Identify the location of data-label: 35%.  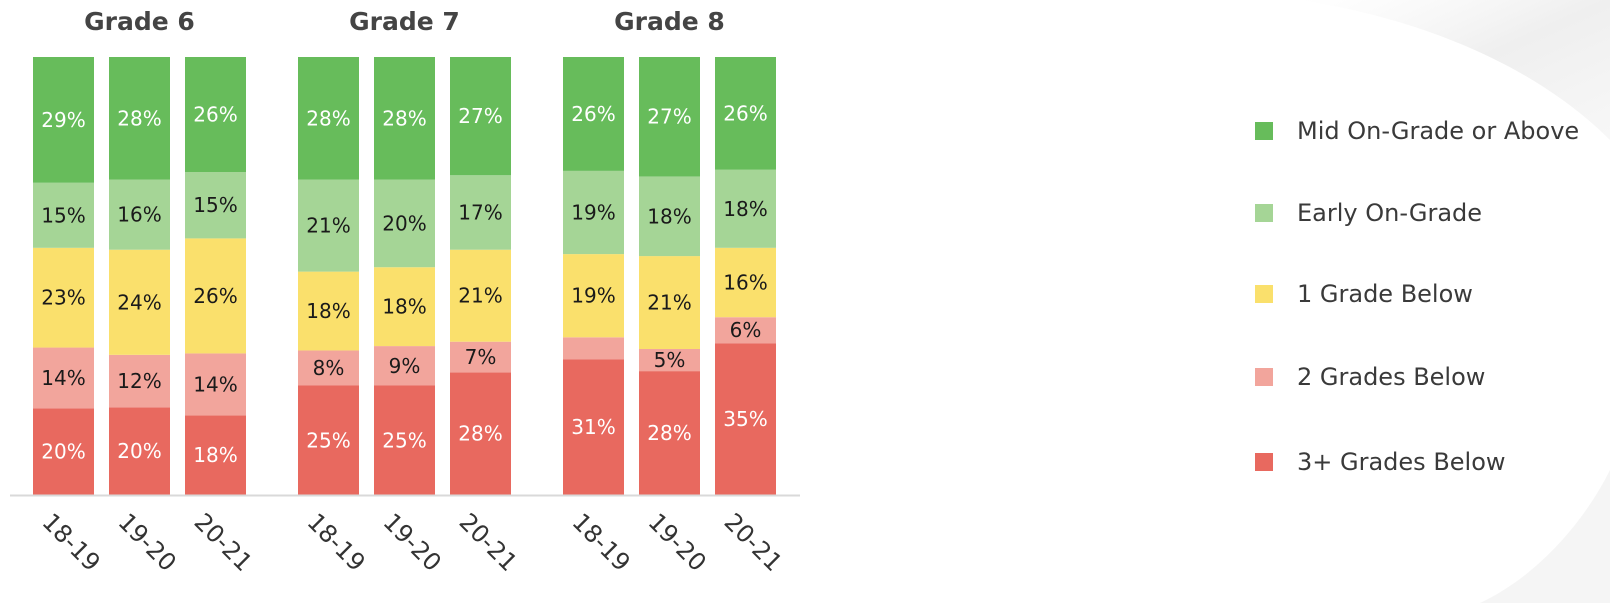
(745, 419).